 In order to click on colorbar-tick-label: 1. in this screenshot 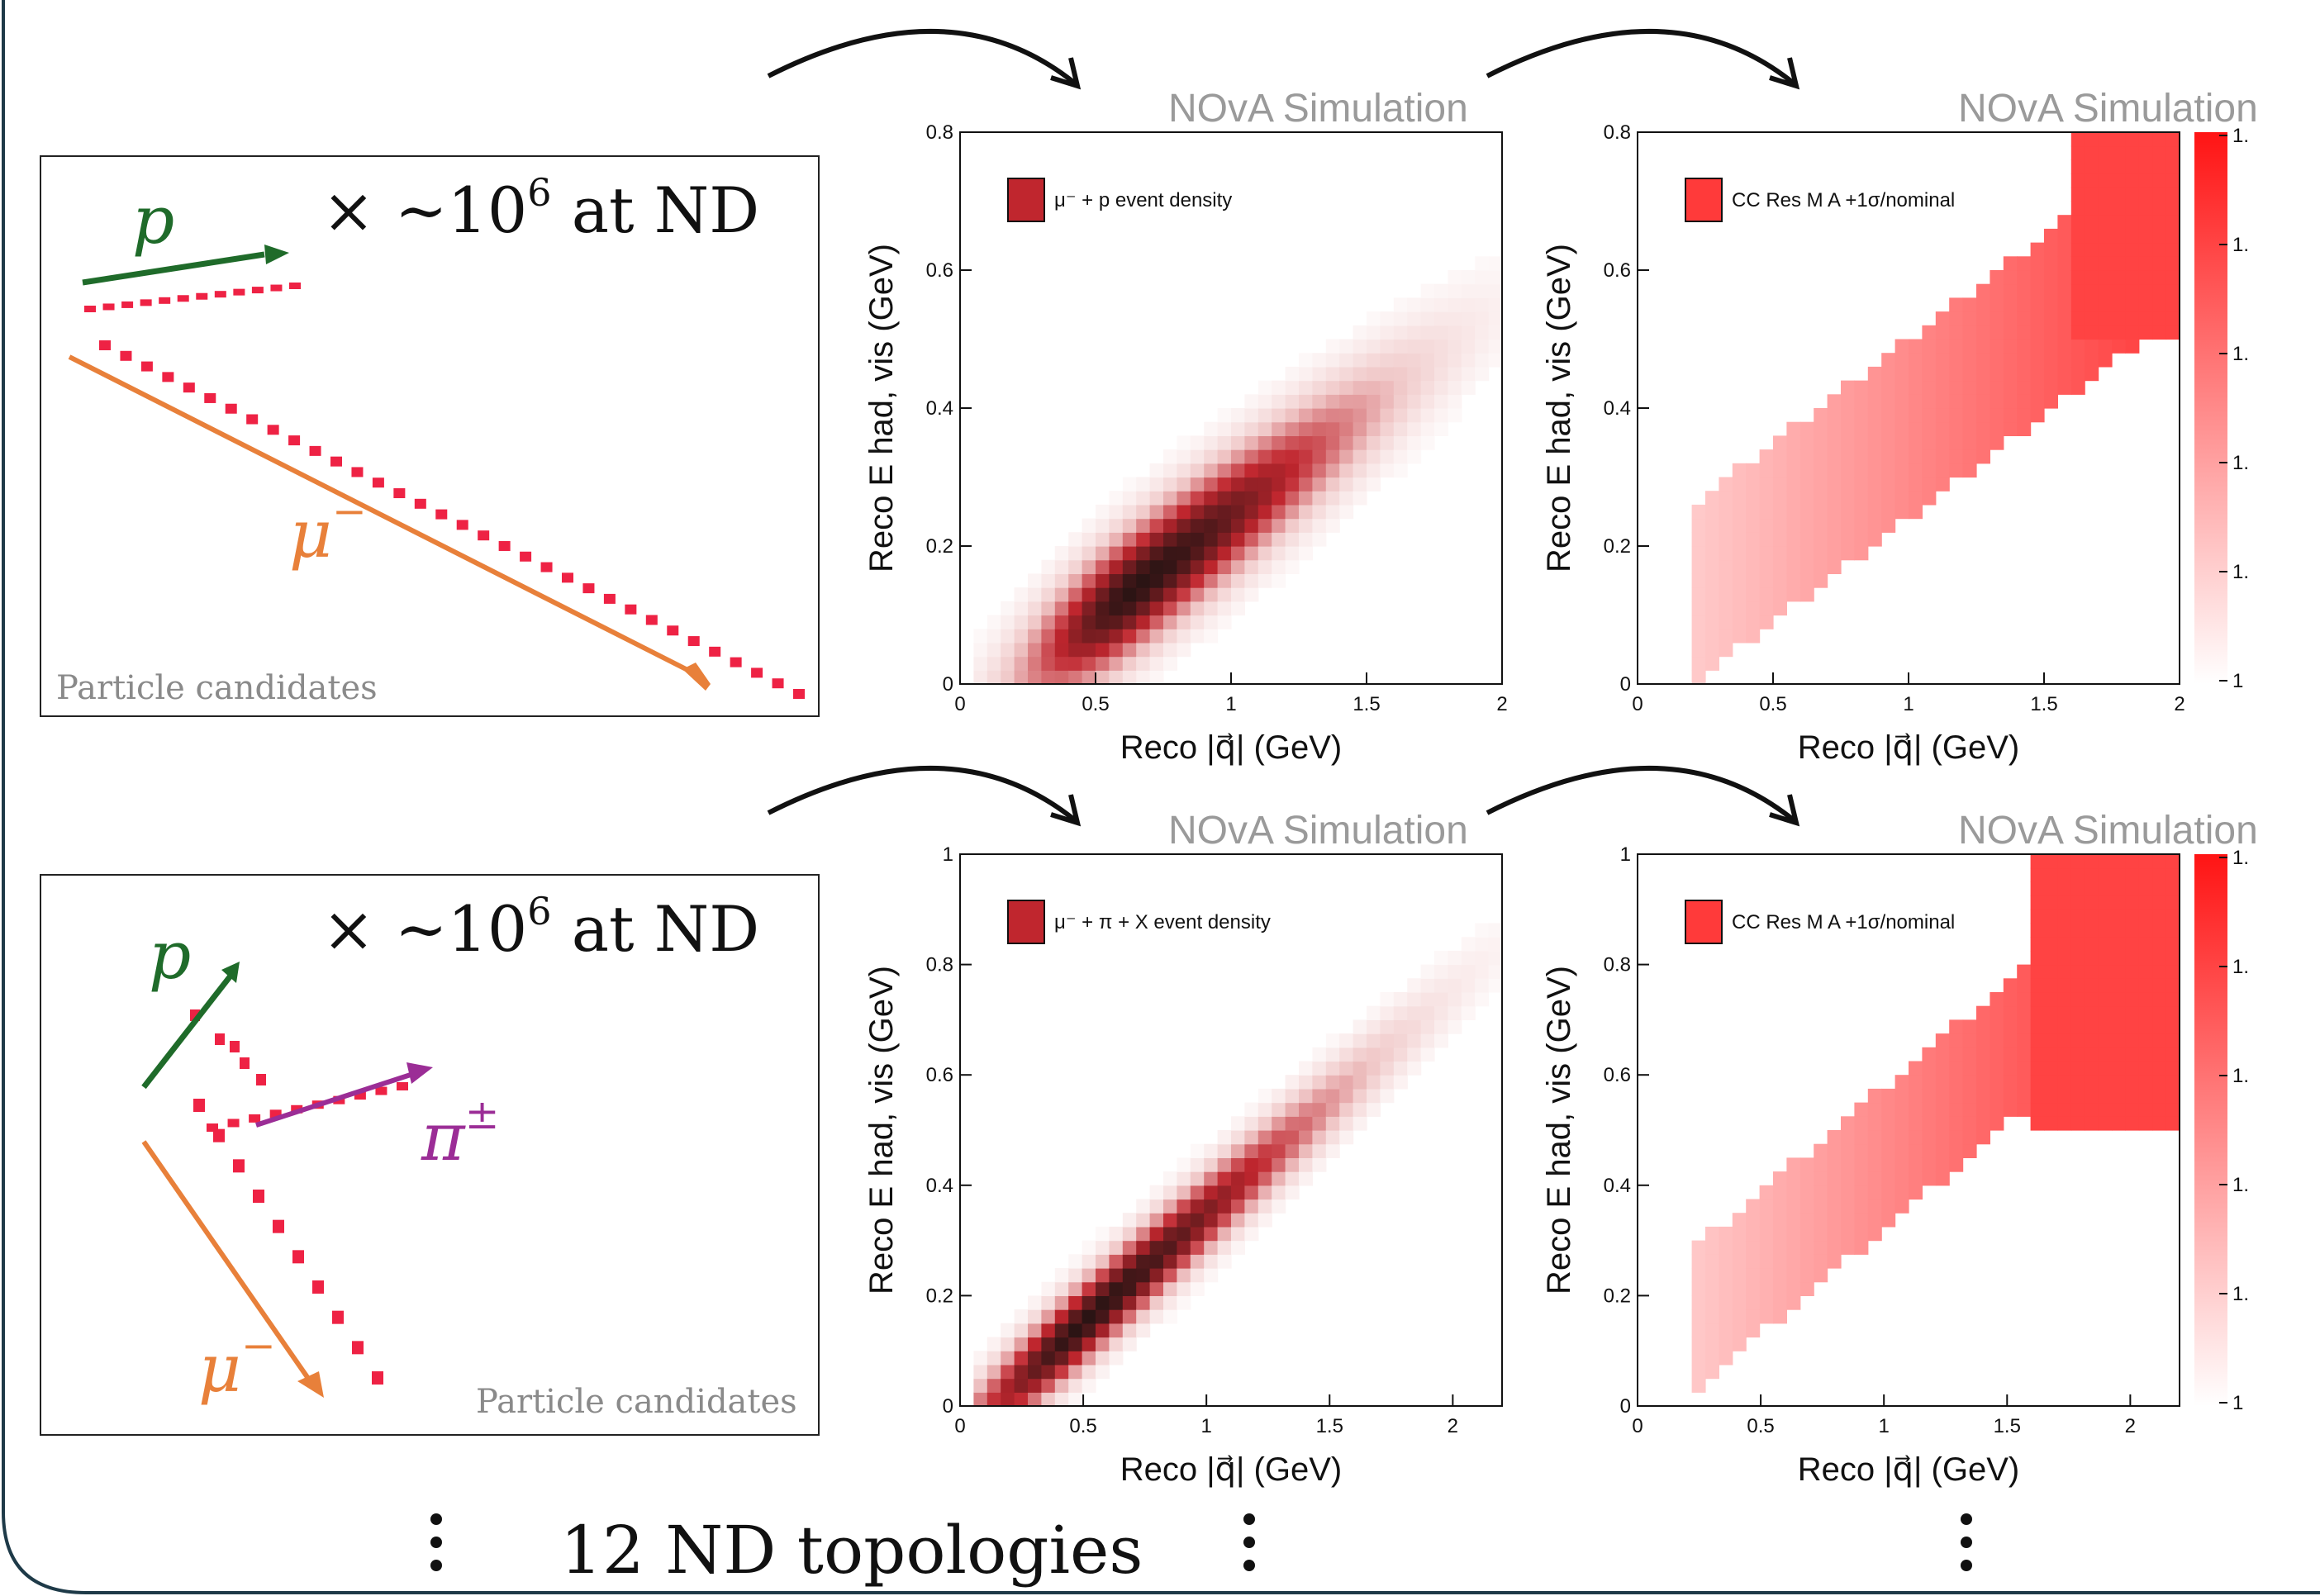, I will do `click(2240, 1294)`.